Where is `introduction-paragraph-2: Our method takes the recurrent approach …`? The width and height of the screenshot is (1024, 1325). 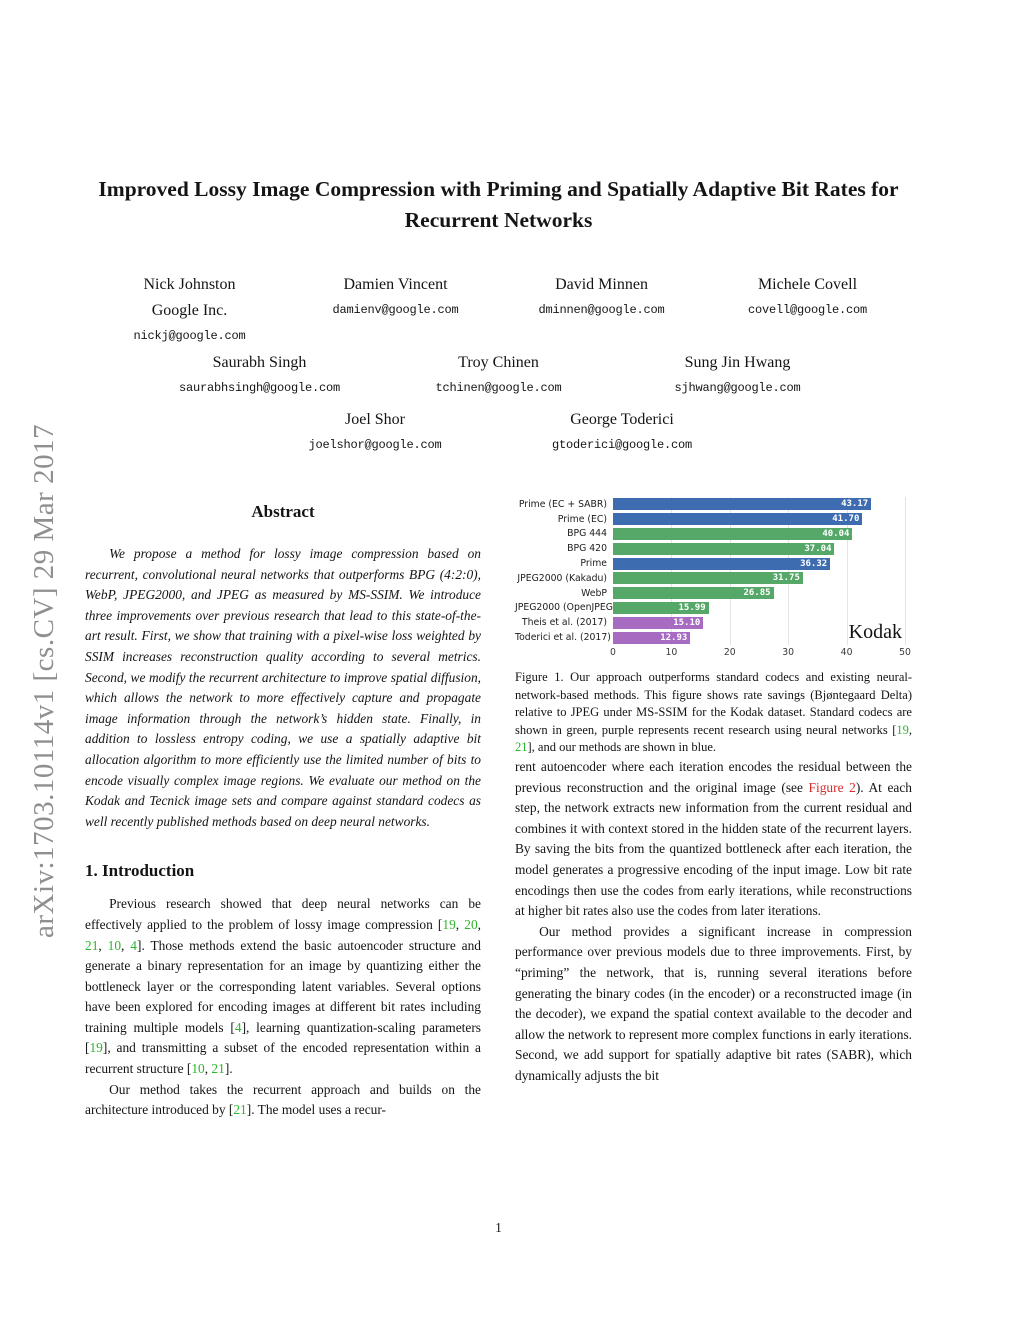
introduction-paragraph-2: Our method takes the recurrent approach … is located at coordinates (283, 1100).